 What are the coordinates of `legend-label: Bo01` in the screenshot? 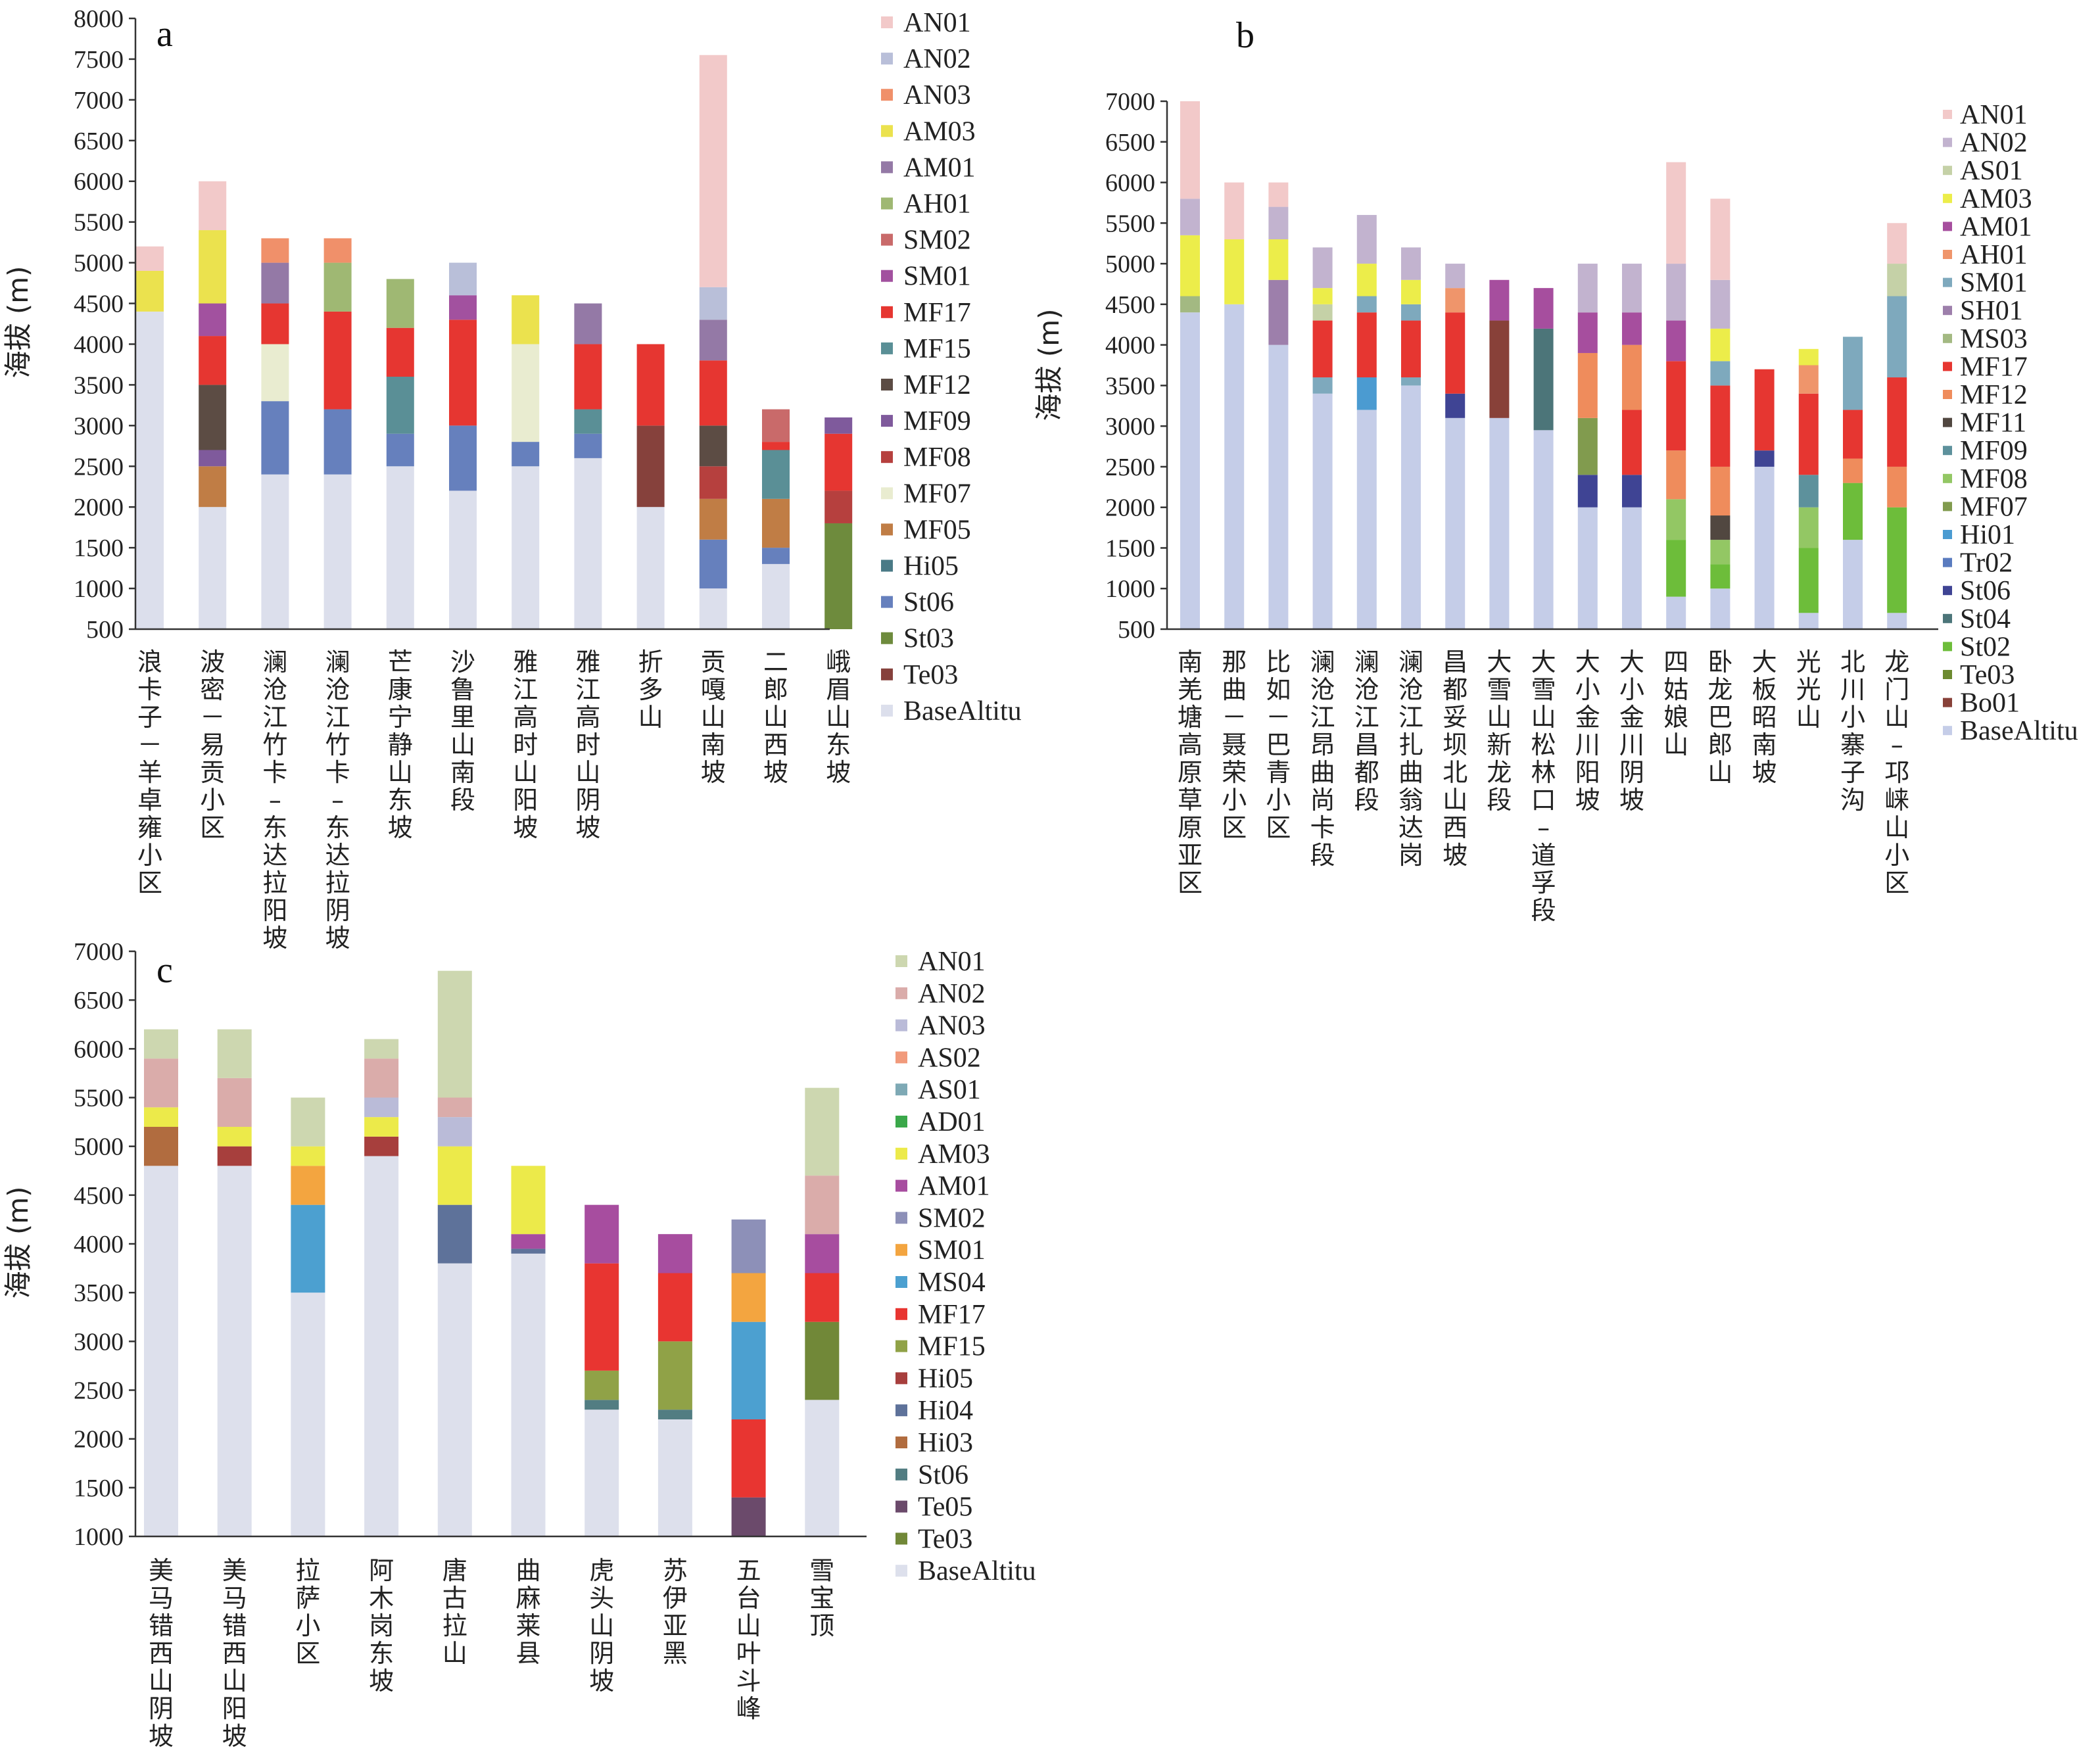 It's located at (1990, 703).